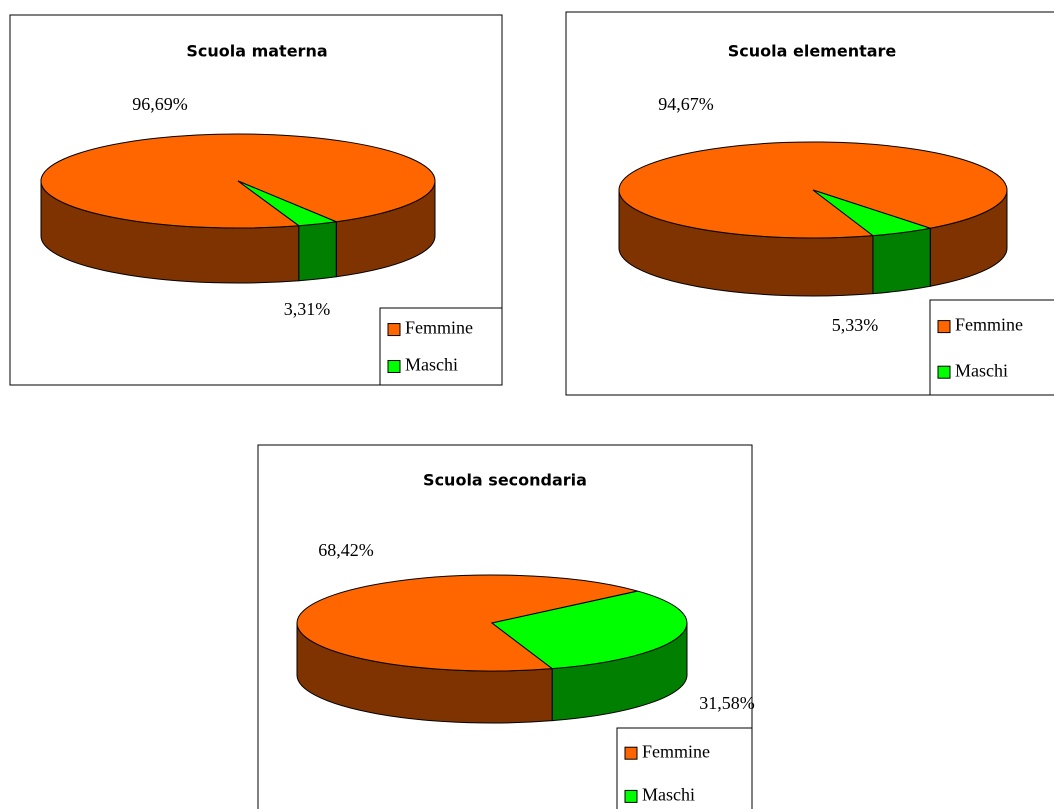 The image size is (1054, 809). I want to click on data-label: 3,31%, so click(307, 309).